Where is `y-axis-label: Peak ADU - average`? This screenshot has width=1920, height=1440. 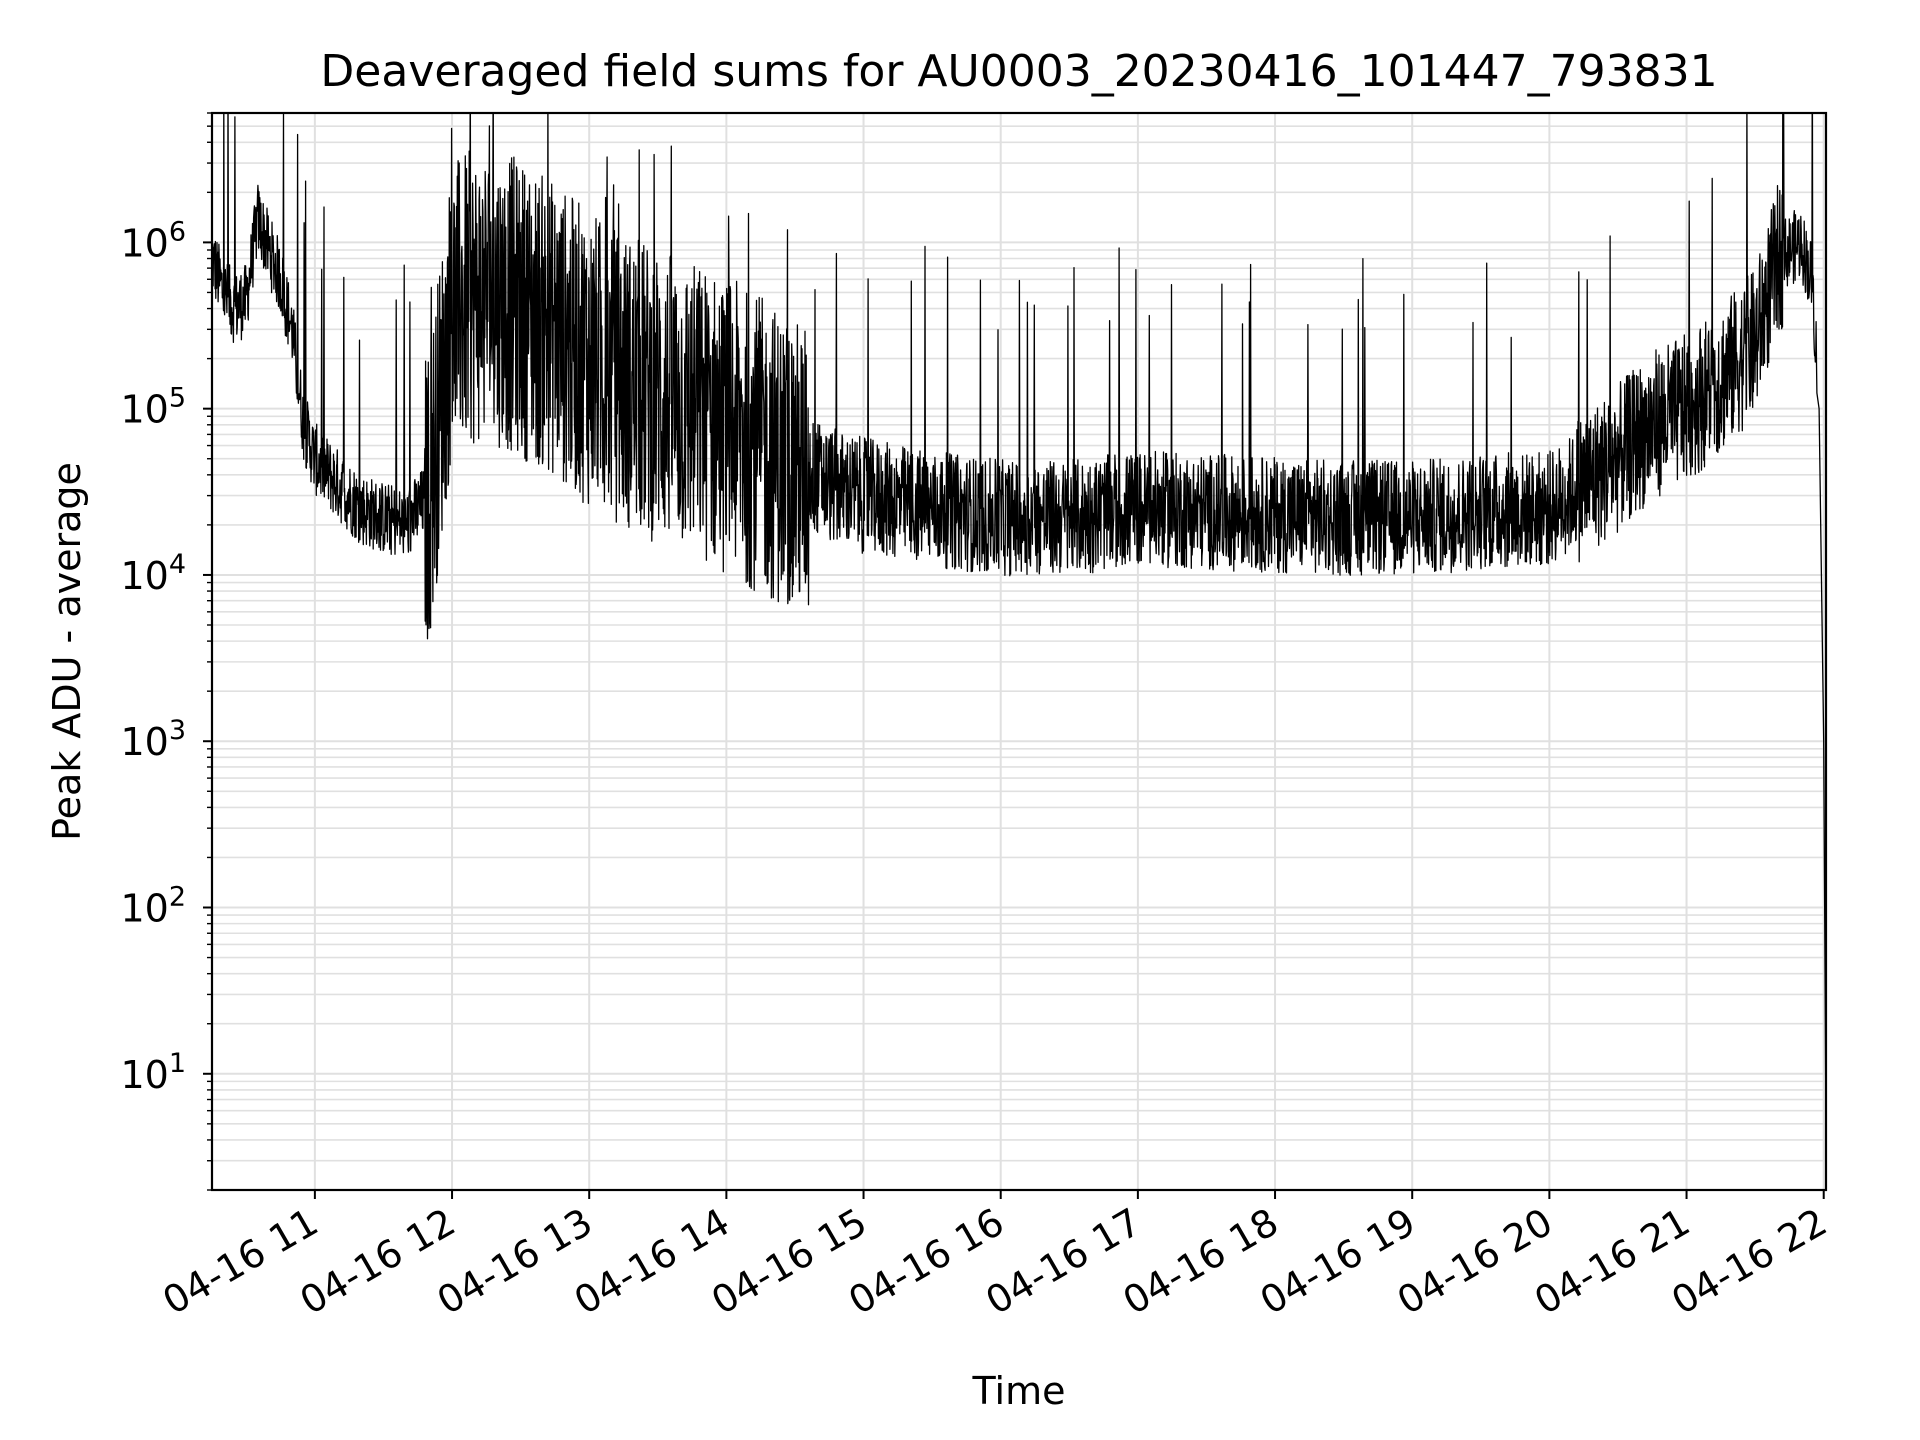 y-axis-label: Peak ADU - average is located at coordinates (67, 651).